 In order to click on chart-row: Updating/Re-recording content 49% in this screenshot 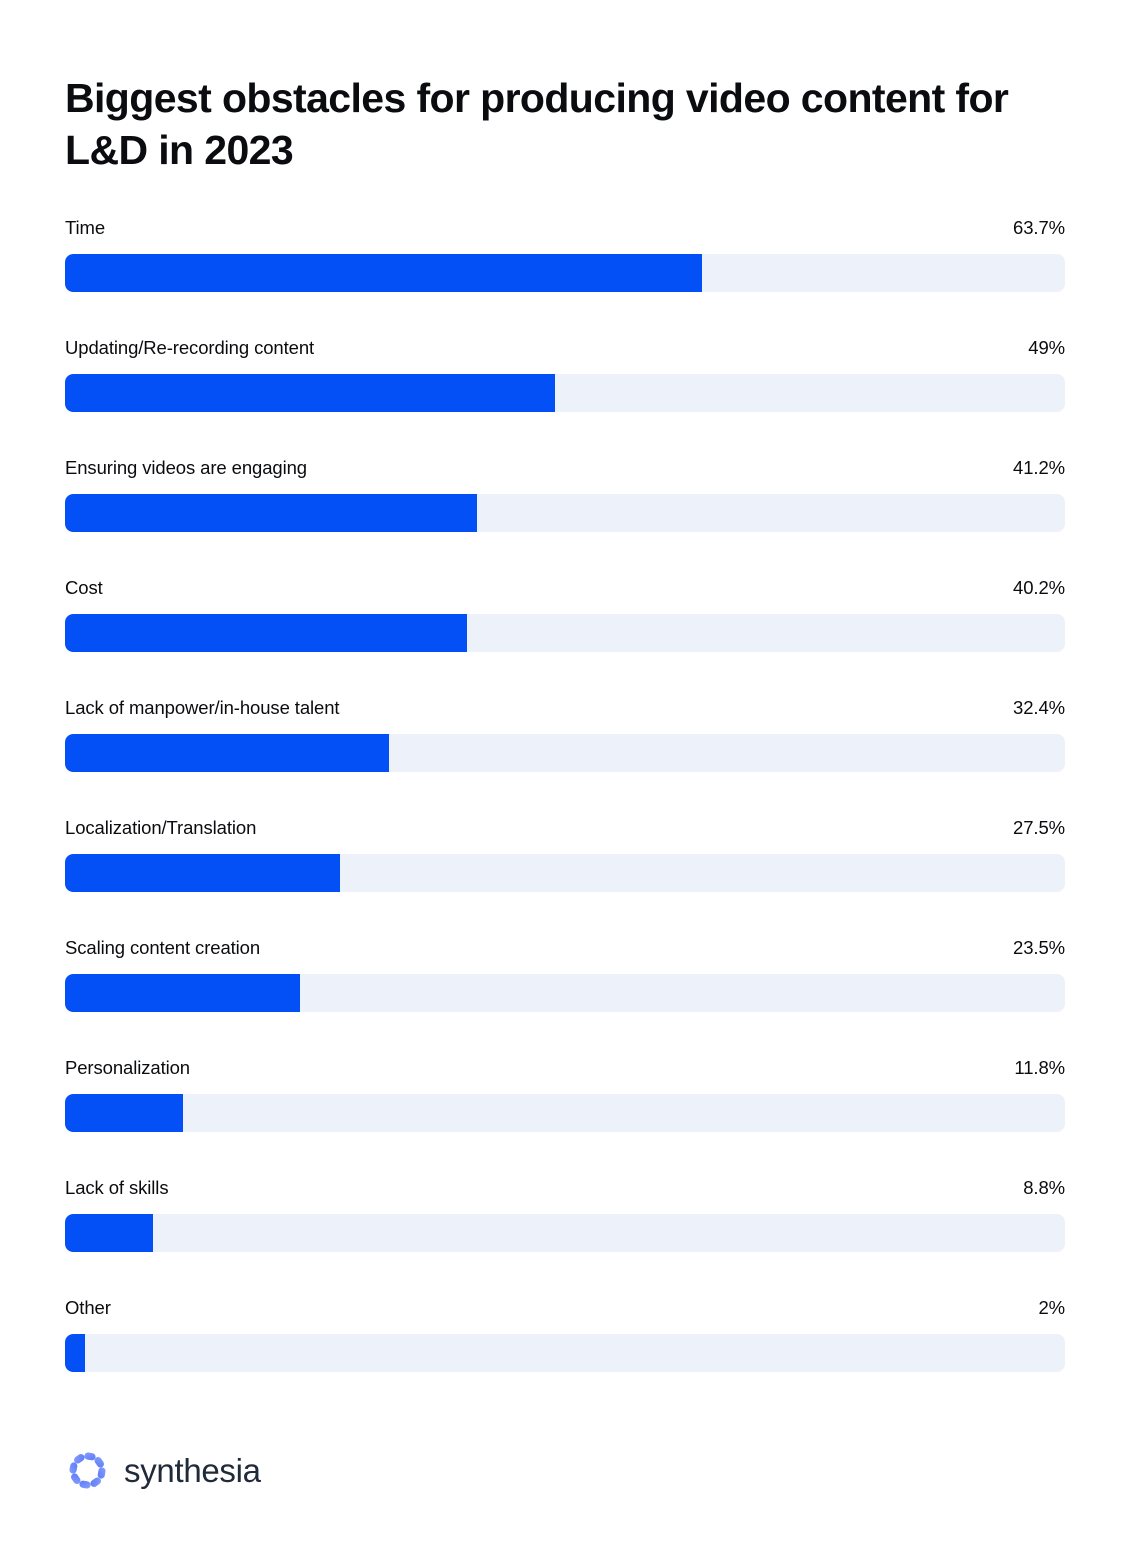, I will do `click(565, 374)`.